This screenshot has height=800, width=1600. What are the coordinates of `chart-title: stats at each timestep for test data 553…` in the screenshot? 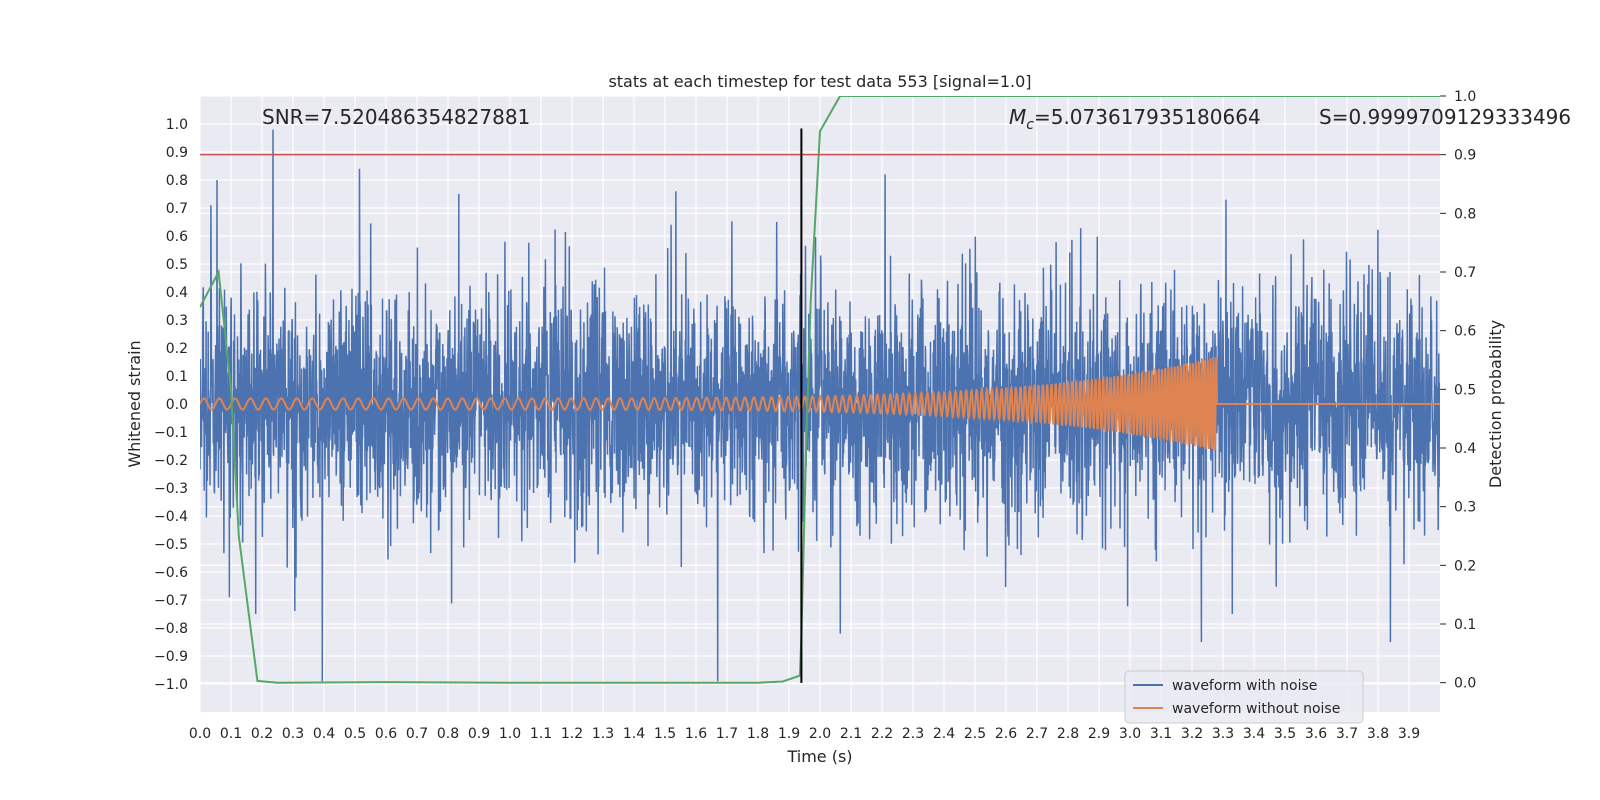 It's located at (819, 81).